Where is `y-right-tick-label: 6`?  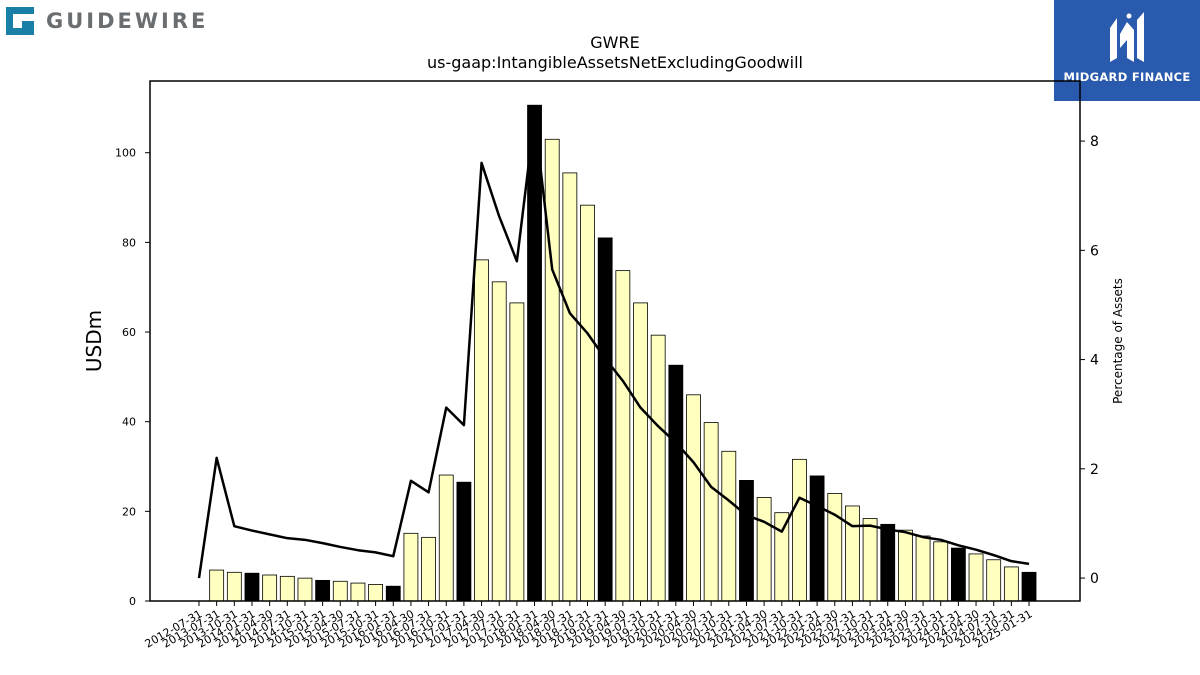 y-right-tick-label: 6 is located at coordinates (1094, 251).